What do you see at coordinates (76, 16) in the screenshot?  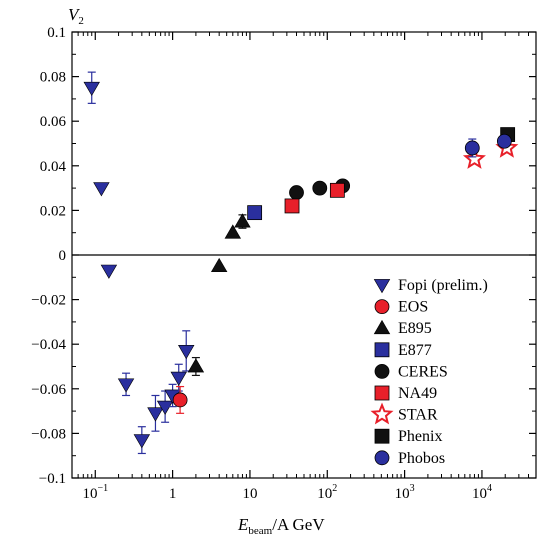 I see `y-axis-label: V2` at bounding box center [76, 16].